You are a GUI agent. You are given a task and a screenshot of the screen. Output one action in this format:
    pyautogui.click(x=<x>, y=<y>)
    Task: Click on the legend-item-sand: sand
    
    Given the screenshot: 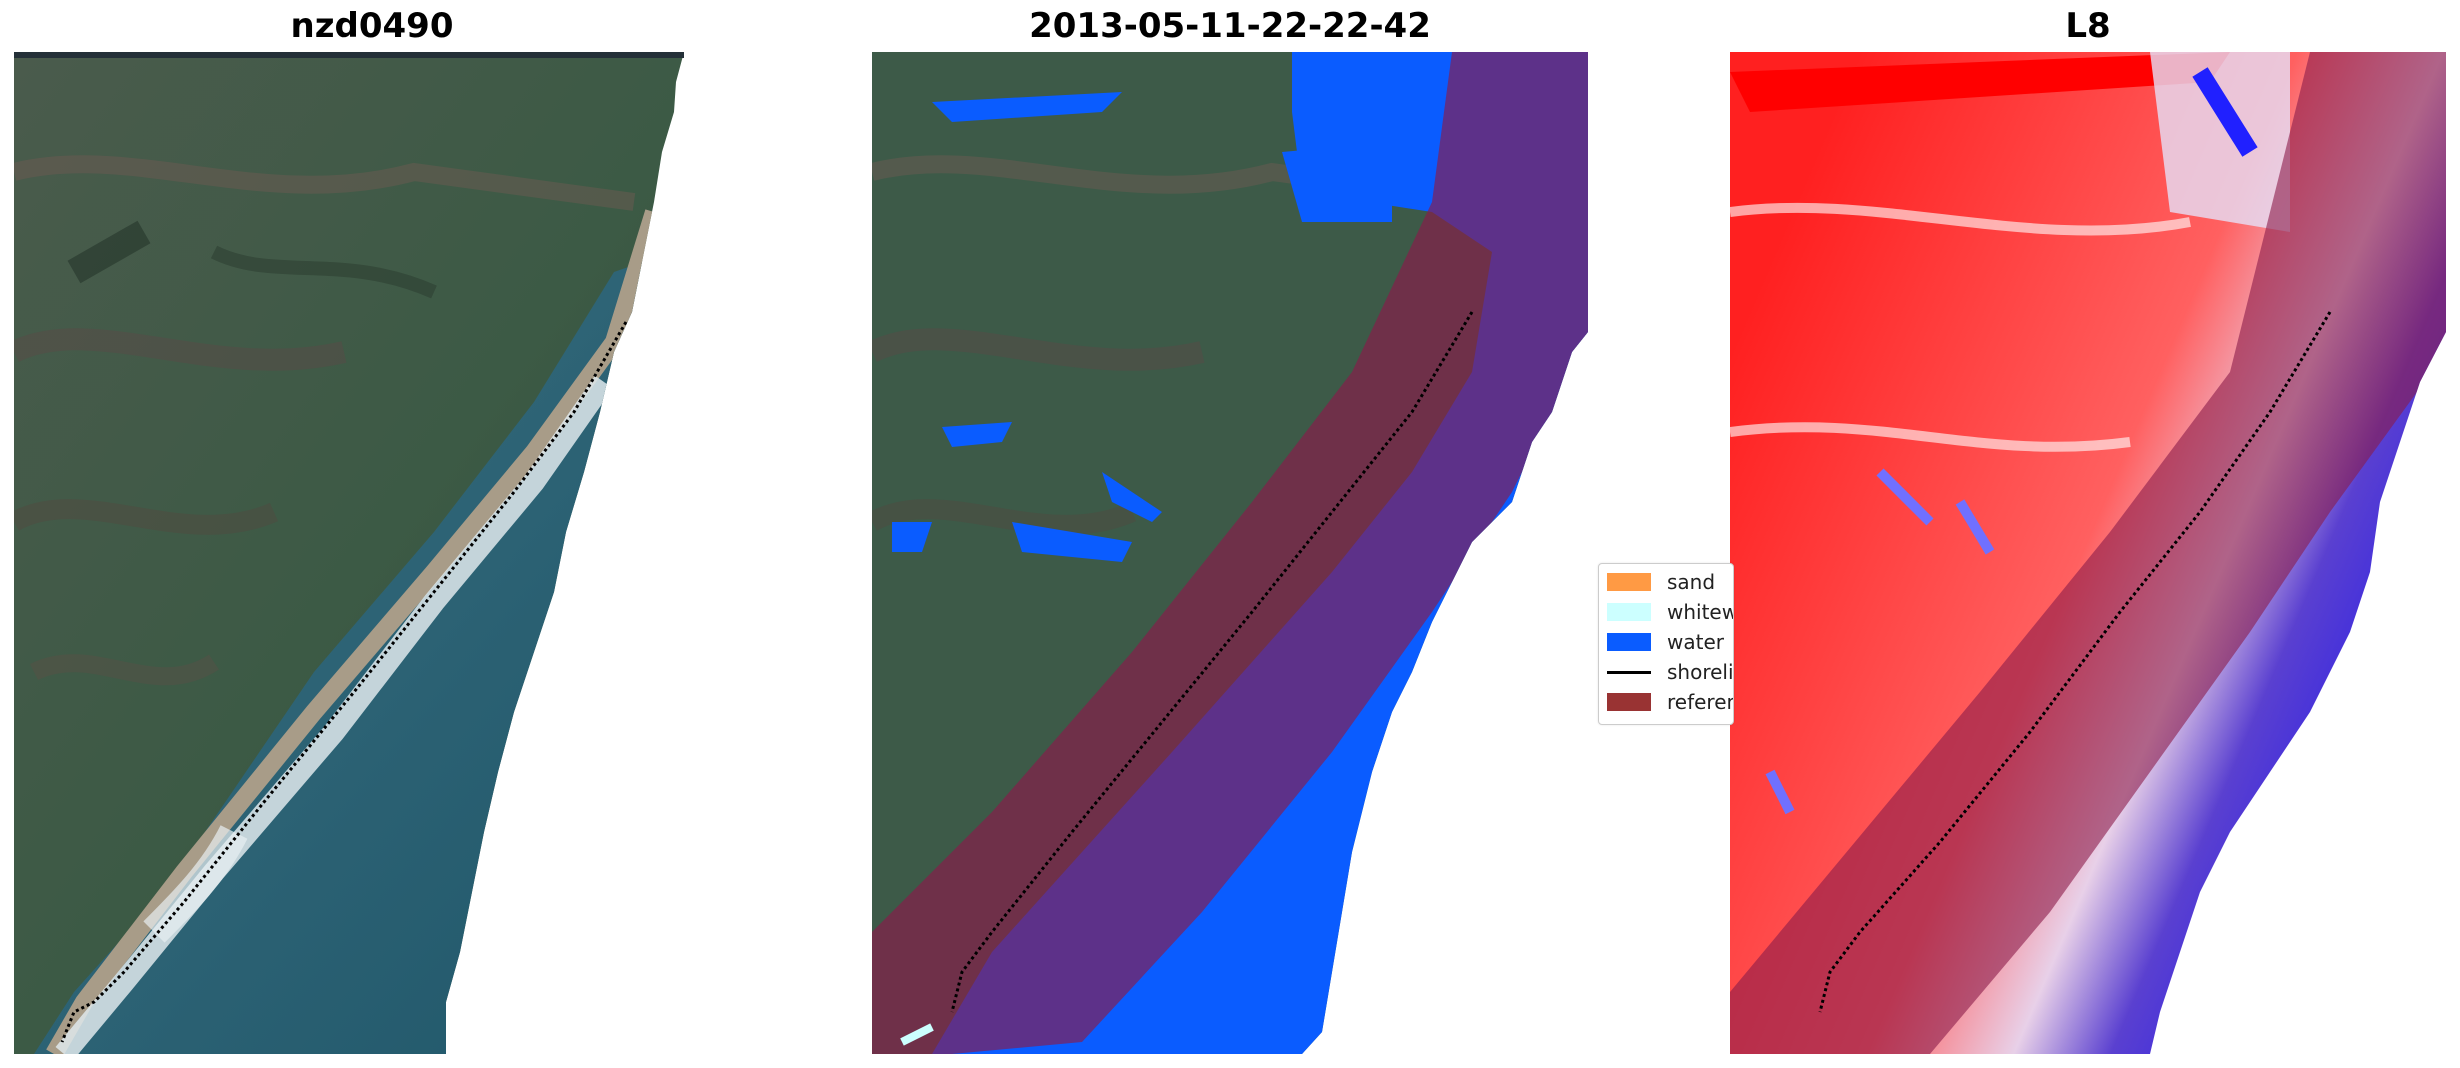 What is the action you would take?
    pyautogui.click(x=1661, y=582)
    